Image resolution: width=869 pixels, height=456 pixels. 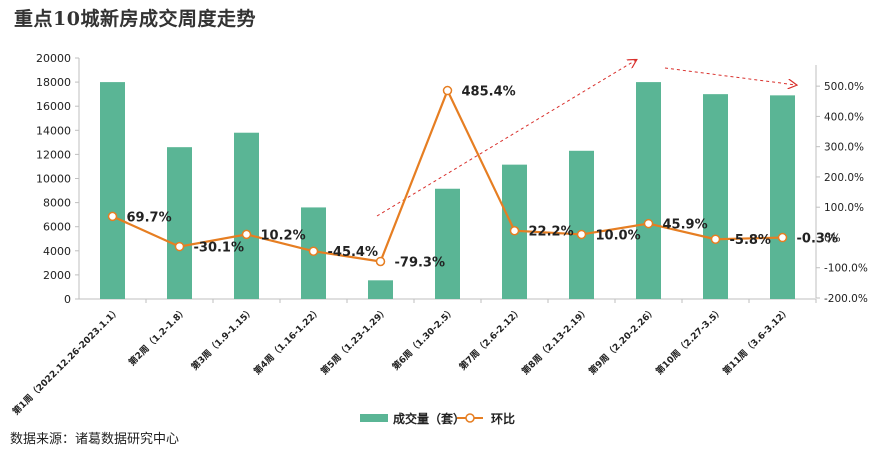 What do you see at coordinates (149, 217) in the screenshot?
I see `data-label: 69.7%` at bounding box center [149, 217].